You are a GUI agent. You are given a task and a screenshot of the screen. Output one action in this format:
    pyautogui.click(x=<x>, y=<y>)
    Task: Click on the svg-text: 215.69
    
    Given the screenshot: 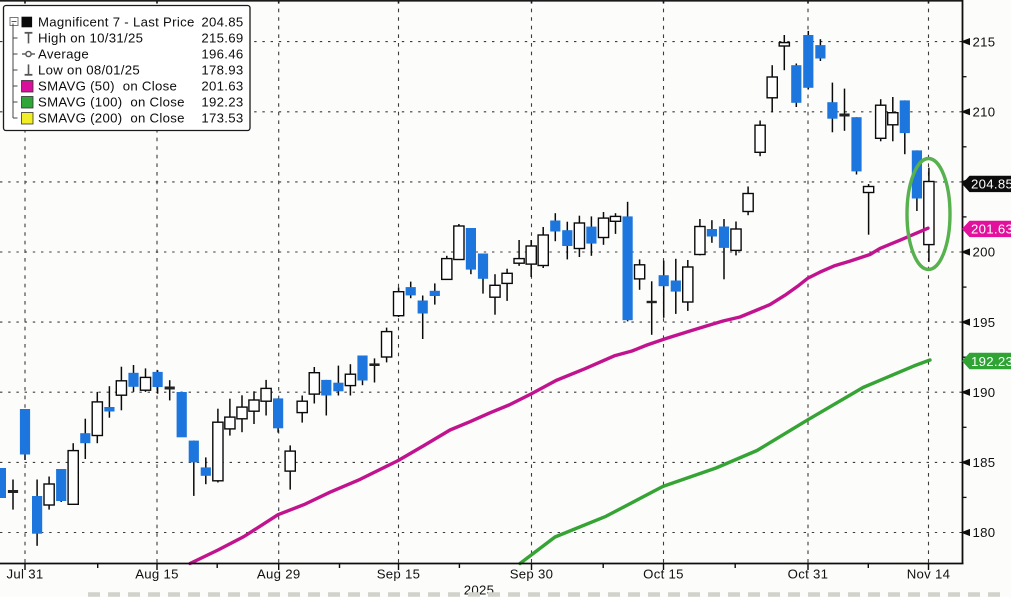 What is the action you would take?
    pyautogui.click(x=222, y=38)
    